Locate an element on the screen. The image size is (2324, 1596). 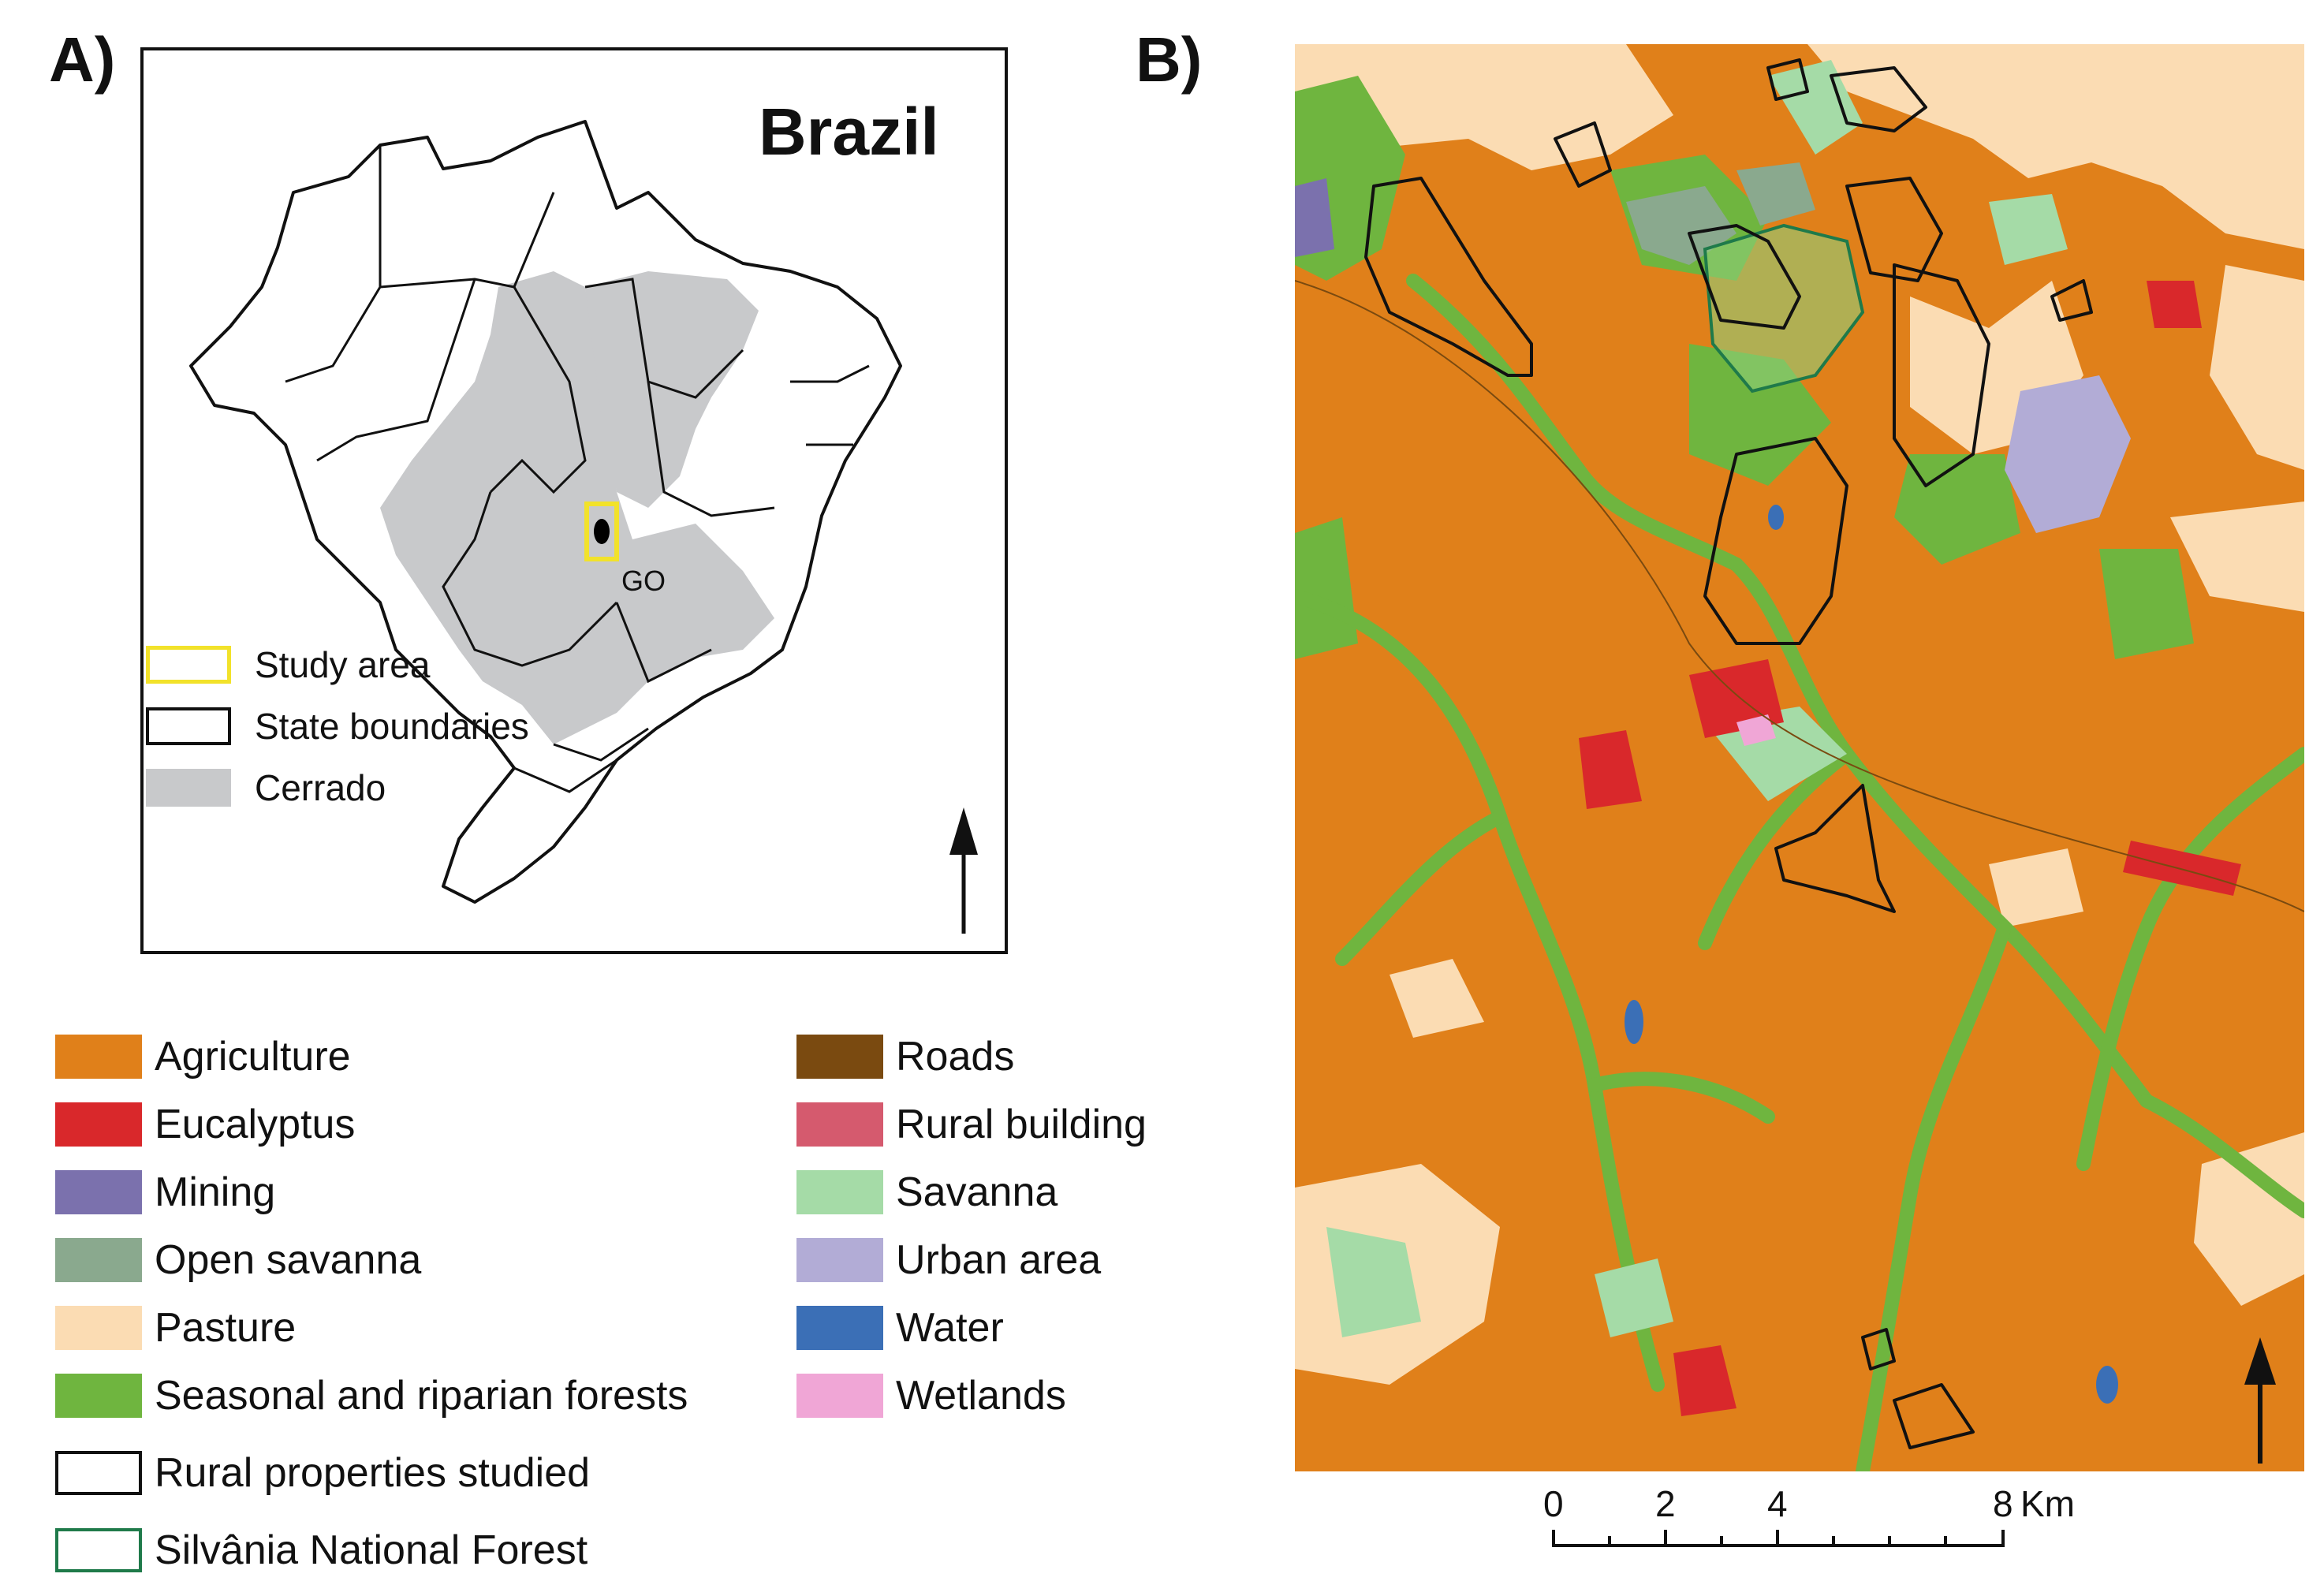
study-area-box is located at coordinates (601, 531).